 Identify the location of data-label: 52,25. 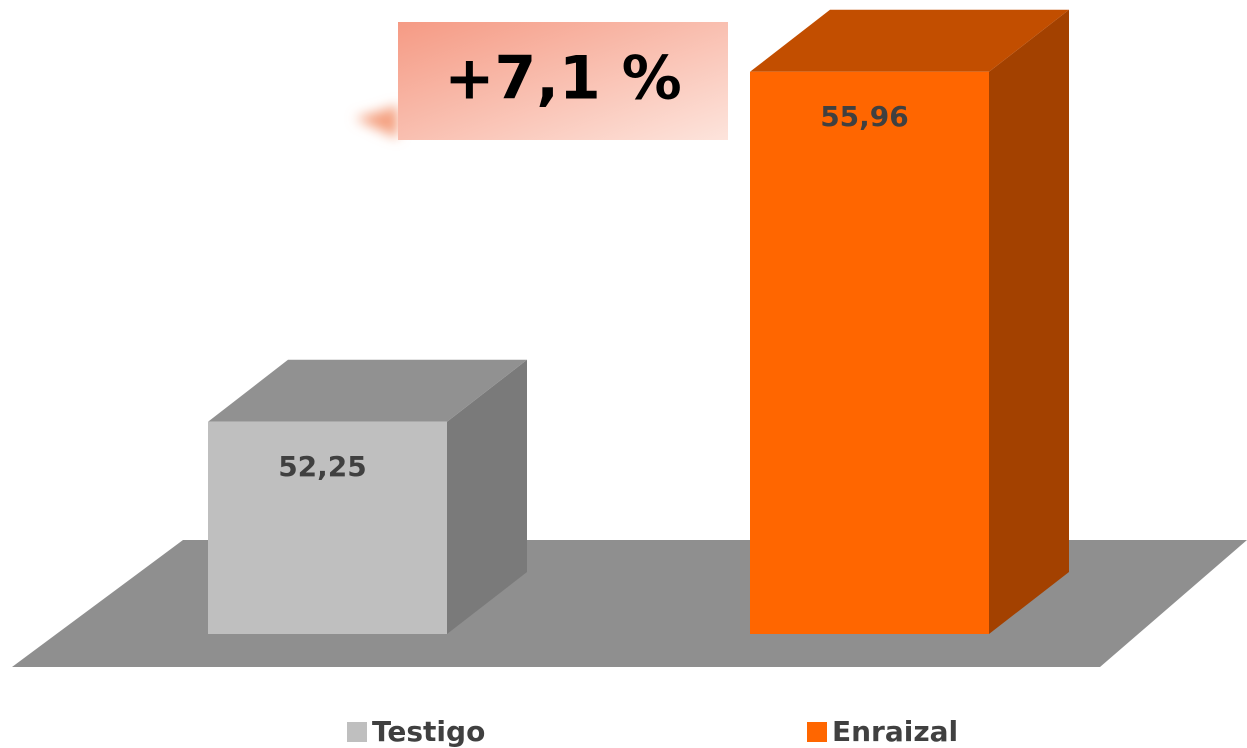
(322, 466).